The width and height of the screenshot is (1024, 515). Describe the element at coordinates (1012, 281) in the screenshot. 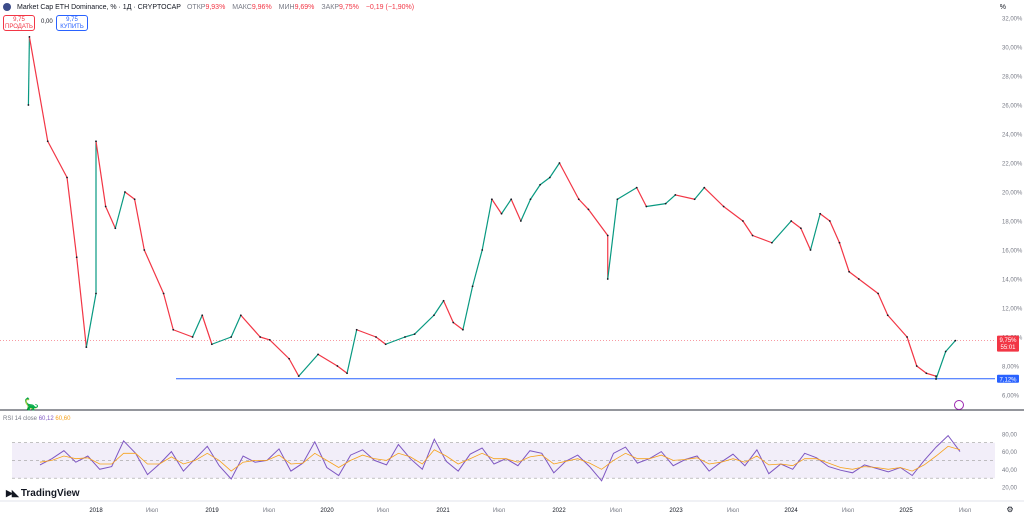

I see `y-tick-label: 14,00%` at that location.